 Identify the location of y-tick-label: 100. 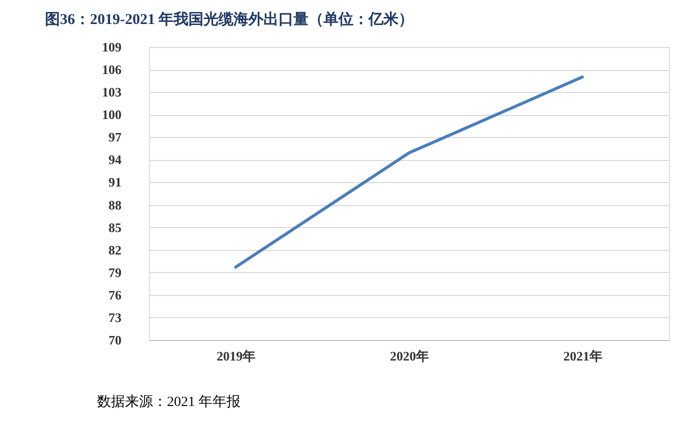
(112, 114).